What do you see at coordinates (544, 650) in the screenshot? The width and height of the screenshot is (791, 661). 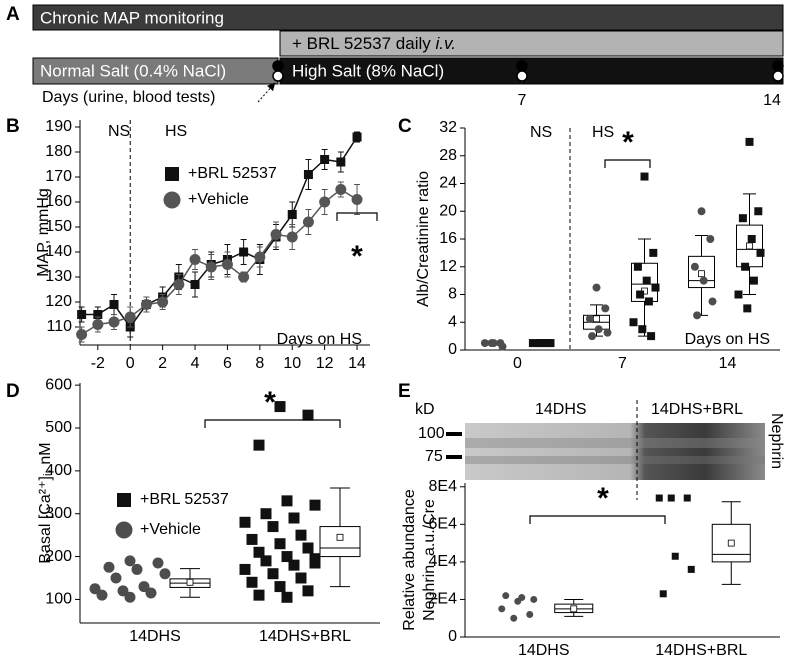 I see `x-tick-label: 14DHS` at bounding box center [544, 650].